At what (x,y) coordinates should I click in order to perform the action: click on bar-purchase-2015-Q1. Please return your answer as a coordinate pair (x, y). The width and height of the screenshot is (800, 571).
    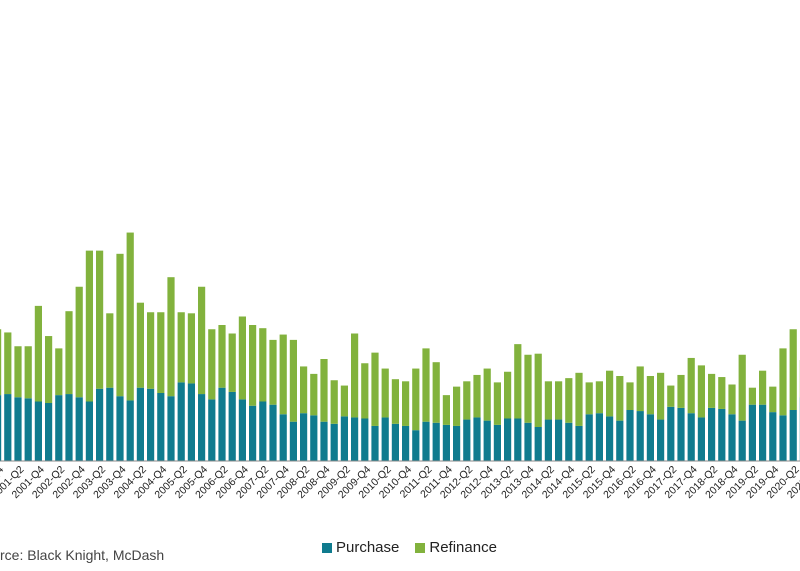
    Looking at the image, I should click on (589, 437).